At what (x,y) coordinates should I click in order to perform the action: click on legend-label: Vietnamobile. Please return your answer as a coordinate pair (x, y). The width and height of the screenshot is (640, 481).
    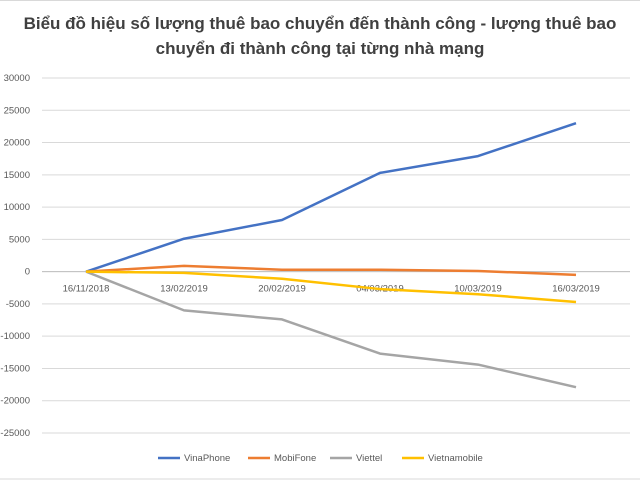
    Looking at the image, I should click on (455, 458).